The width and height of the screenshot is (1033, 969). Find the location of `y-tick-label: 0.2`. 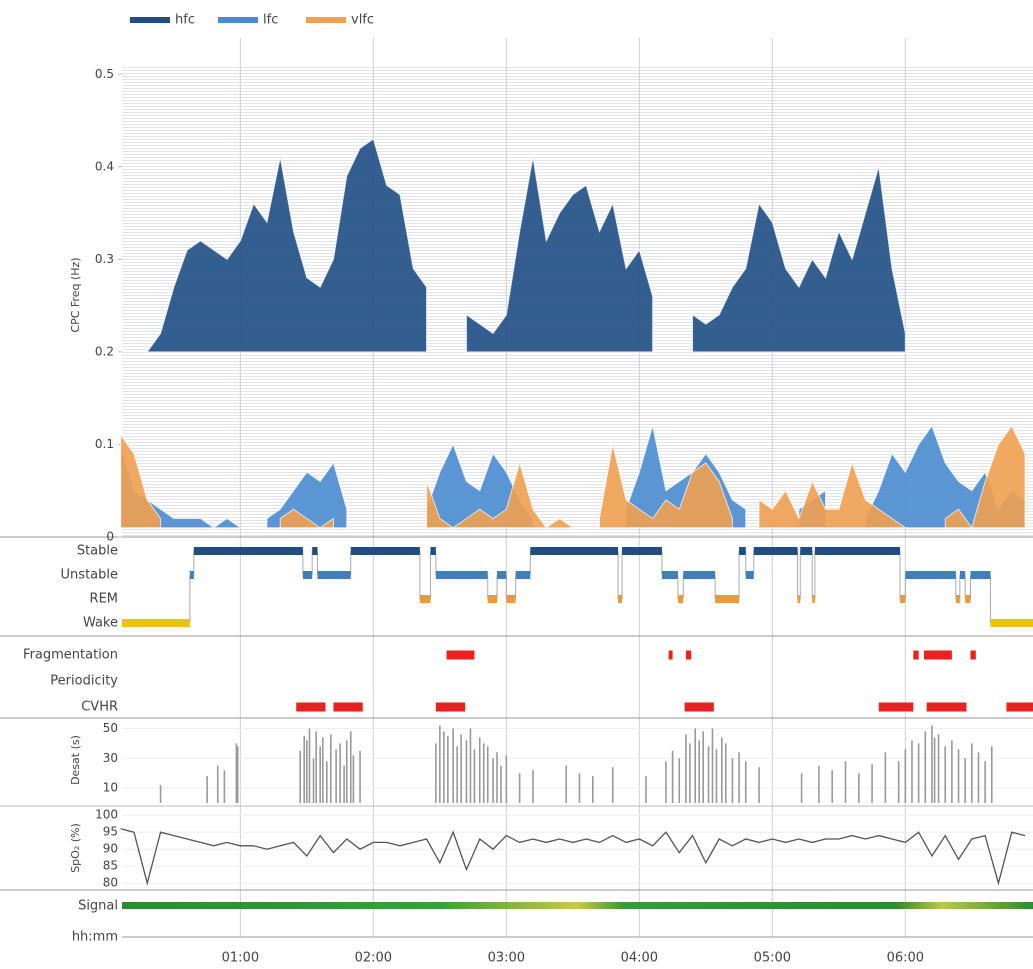

y-tick-label: 0.2 is located at coordinates (104, 351).